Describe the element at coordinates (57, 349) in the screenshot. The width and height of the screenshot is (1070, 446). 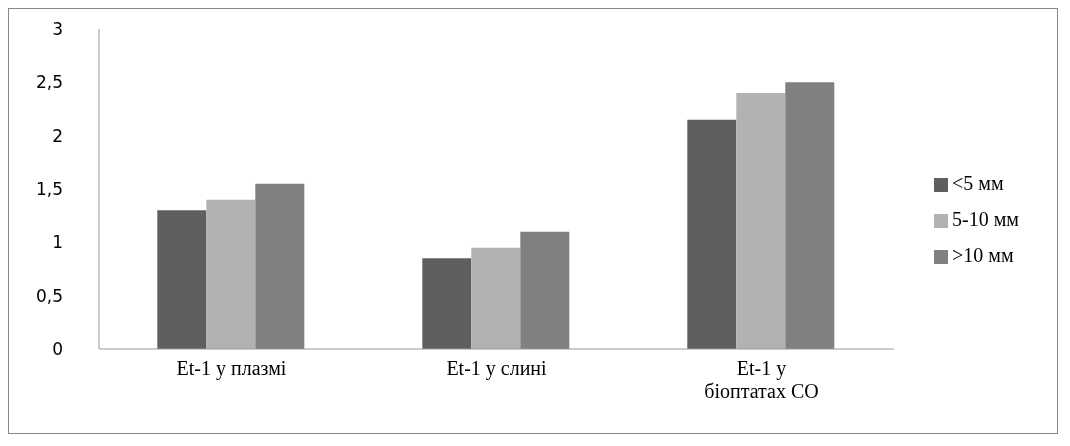
I see `y-tick-label: 0` at that location.